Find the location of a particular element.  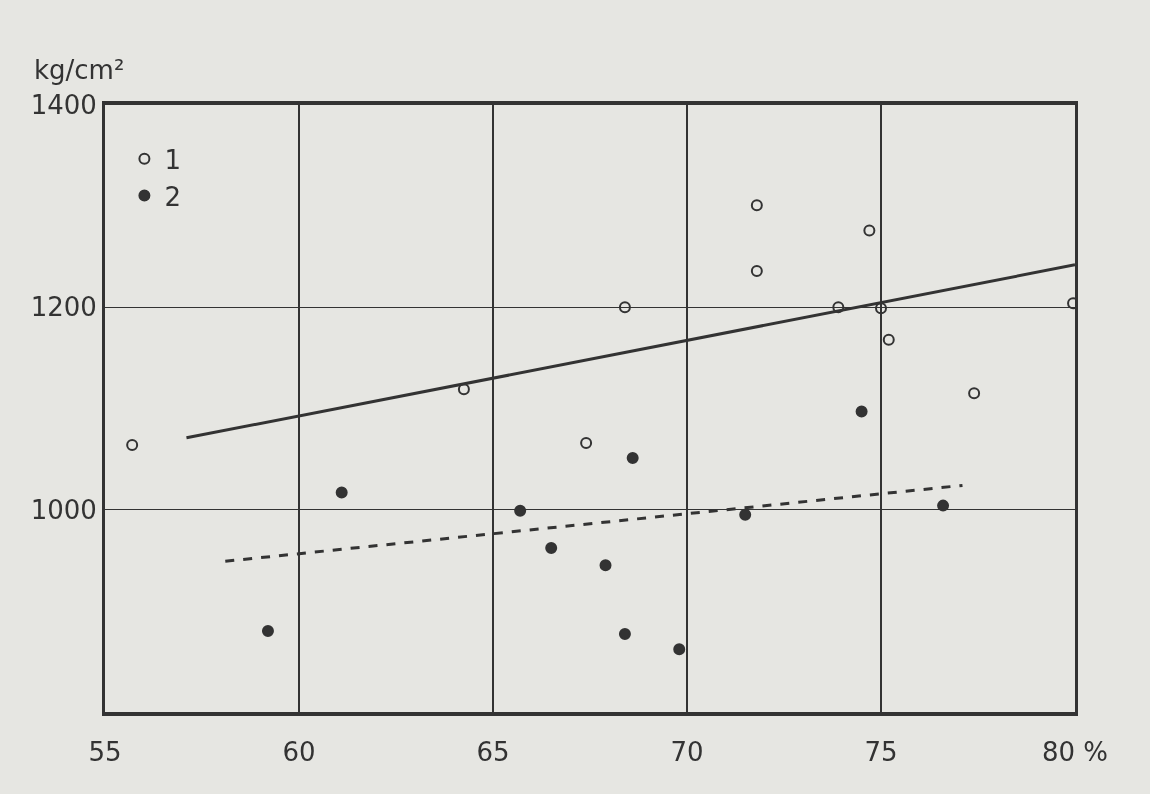

x-tick-label: 55 is located at coordinates (105, 752).